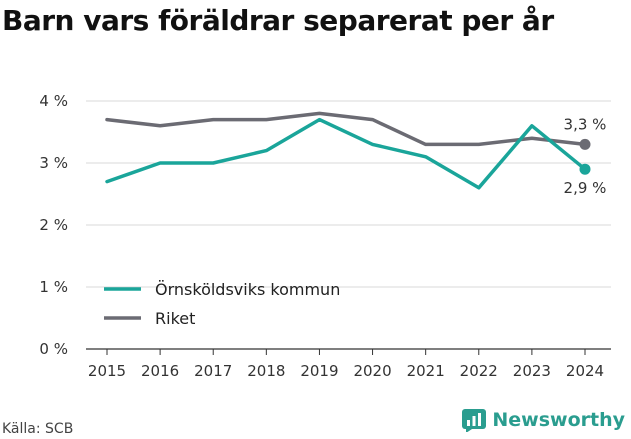 This screenshot has width=631, height=439. Describe the element at coordinates (278, 20) in the screenshot. I see `chart-title: Barn vars föräldrar separerat per år` at that location.